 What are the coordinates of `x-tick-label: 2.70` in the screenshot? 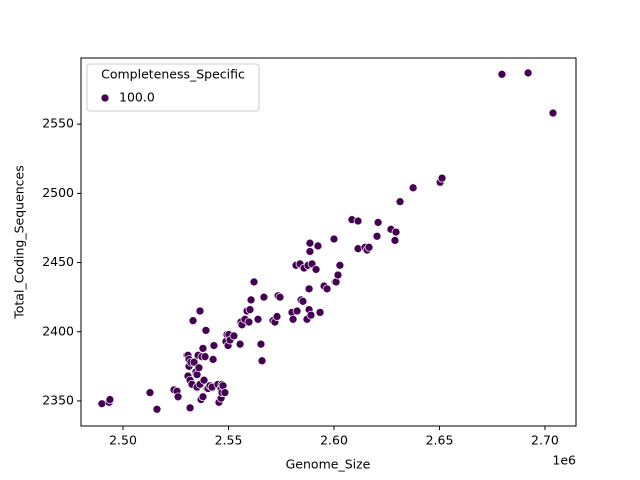 It's located at (545, 440).